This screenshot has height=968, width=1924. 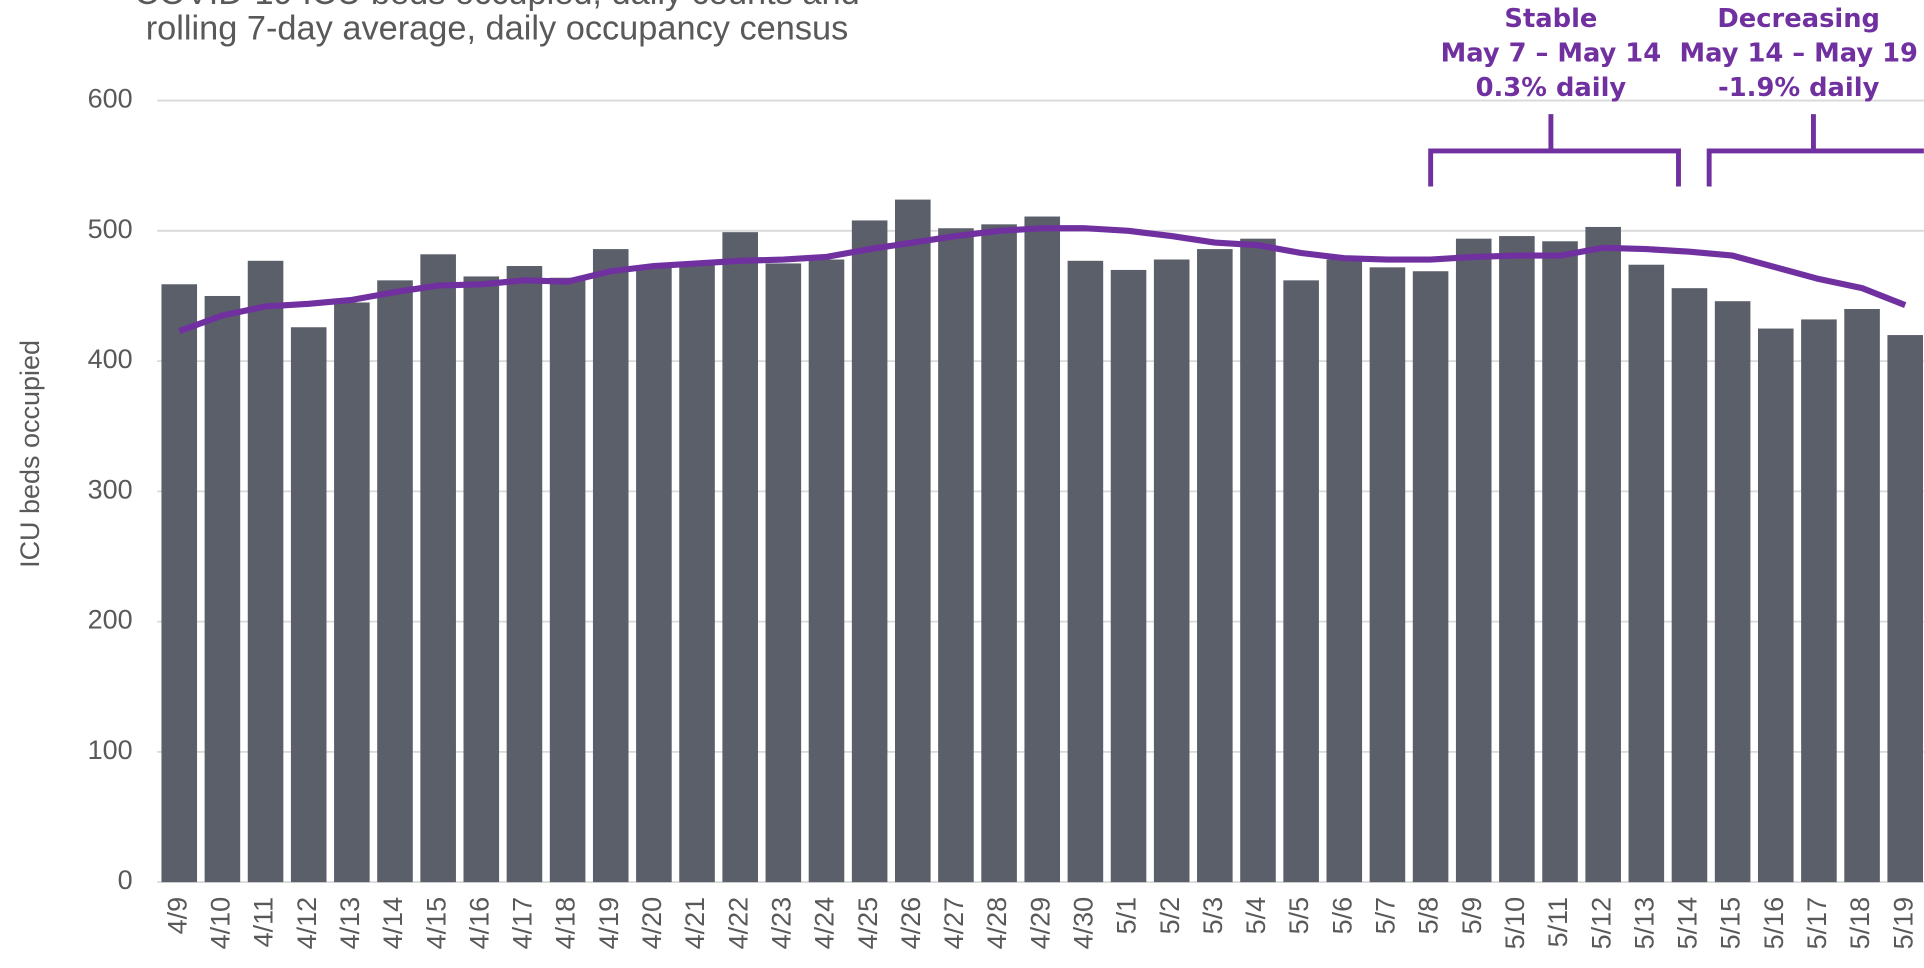 What do you see at coordinates (1644, 923) in the screenshot?
I see `x-tick-label: 5/13` at bounding box center [1644, 923].